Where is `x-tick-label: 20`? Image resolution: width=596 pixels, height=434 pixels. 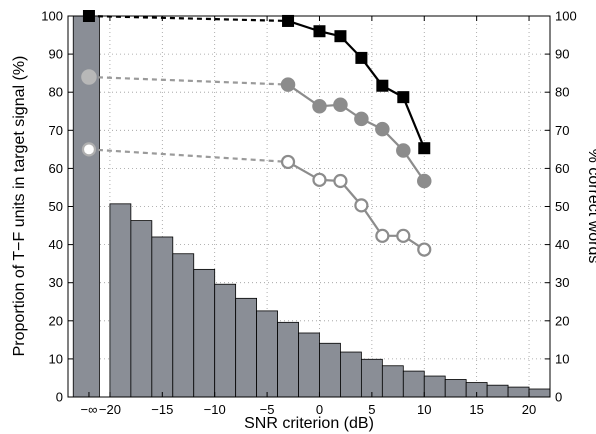
x-tick-label: 20 is located at coordinates (529, 409).